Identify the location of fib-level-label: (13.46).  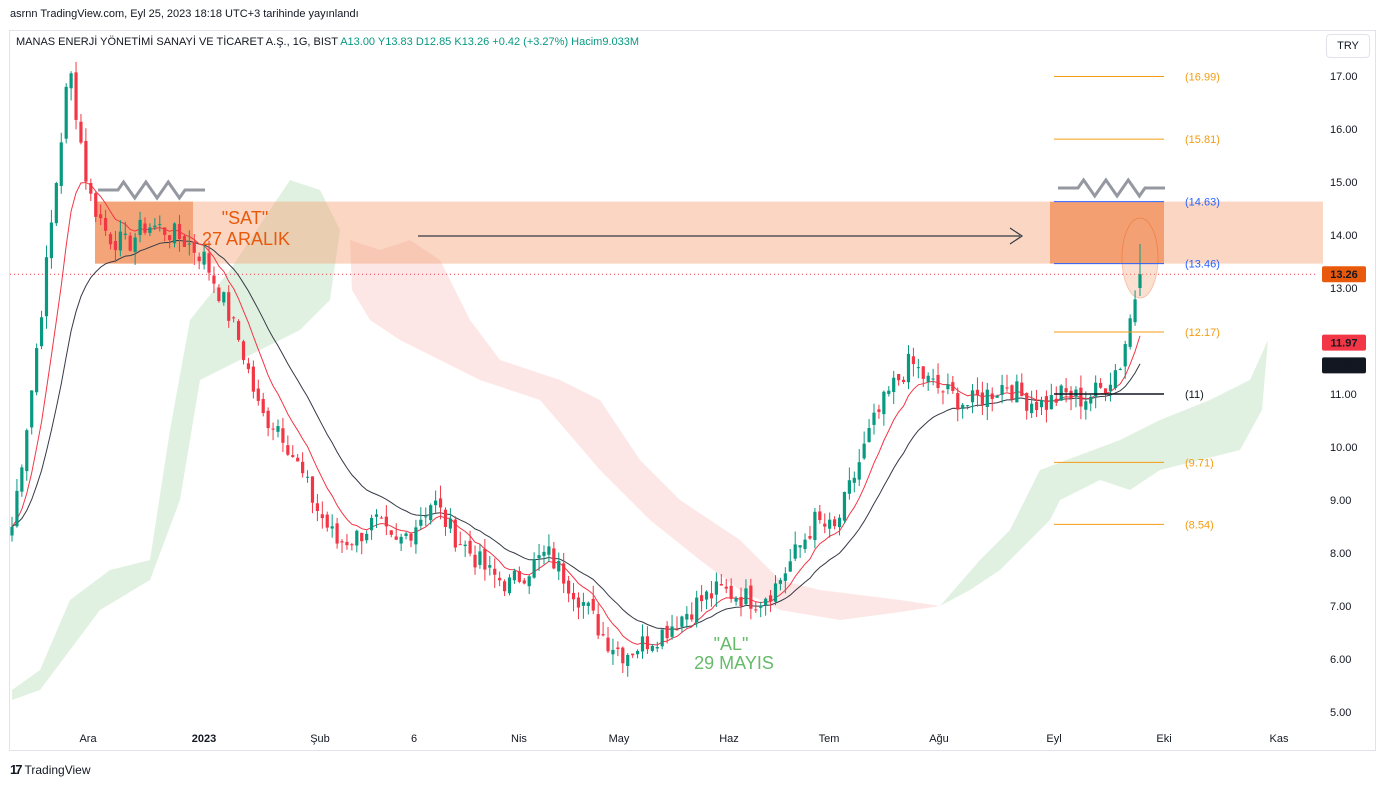
(1202, 265).